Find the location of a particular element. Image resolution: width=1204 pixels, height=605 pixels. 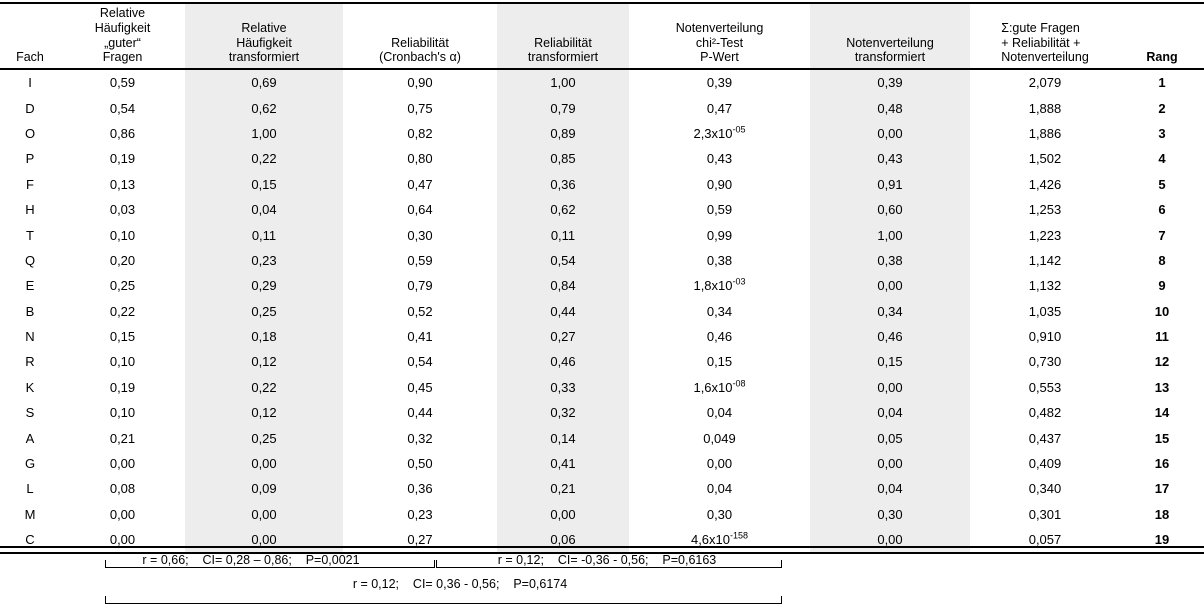

cell-rel-h-t: 1,00 is located at coordinates (264, 133).